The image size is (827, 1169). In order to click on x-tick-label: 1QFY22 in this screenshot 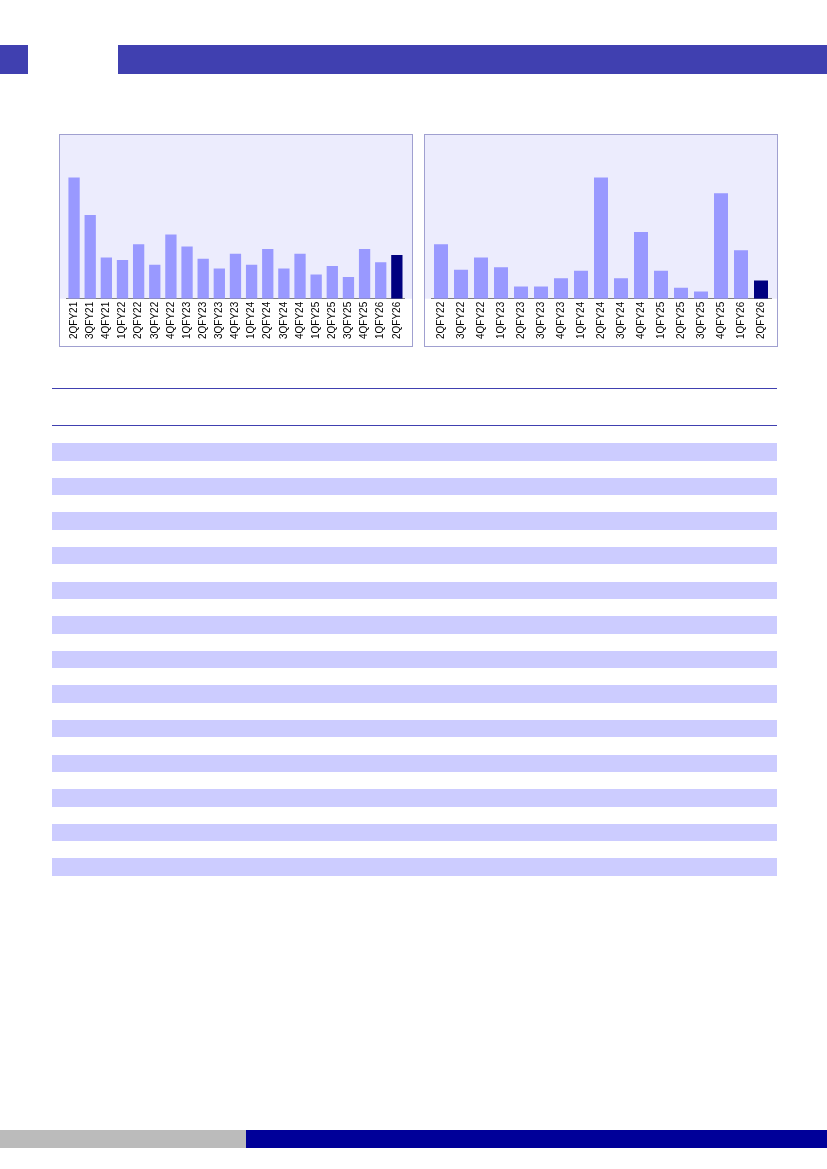, I will do `click(122, 320)`.